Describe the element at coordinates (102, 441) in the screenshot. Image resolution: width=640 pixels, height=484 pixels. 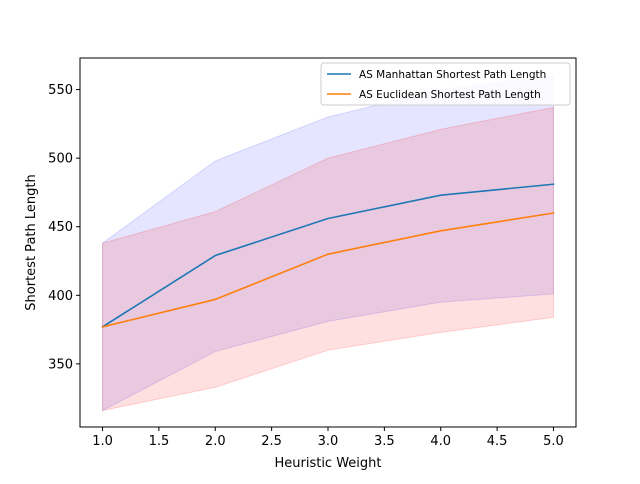
I see `x-tick-label: 1.0` at that location.